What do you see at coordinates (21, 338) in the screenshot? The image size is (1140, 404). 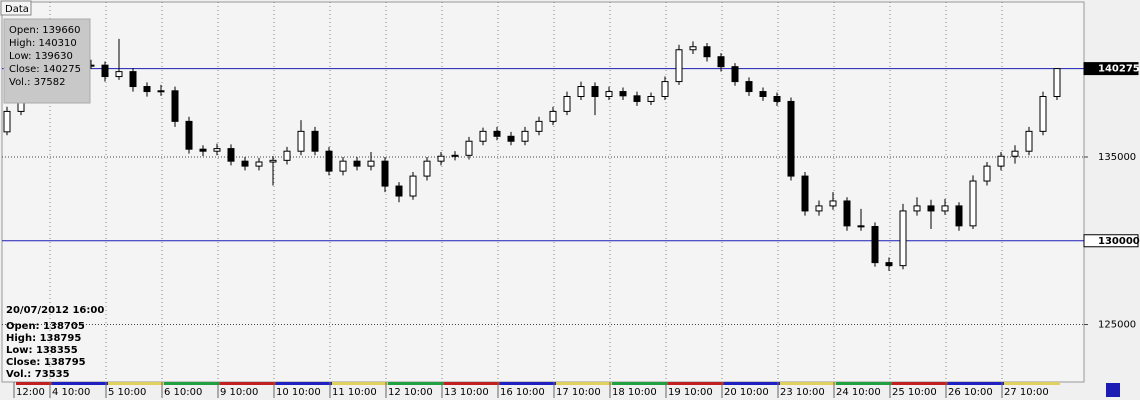 I see `bar-label: High:` at bounding box center [21, 338].